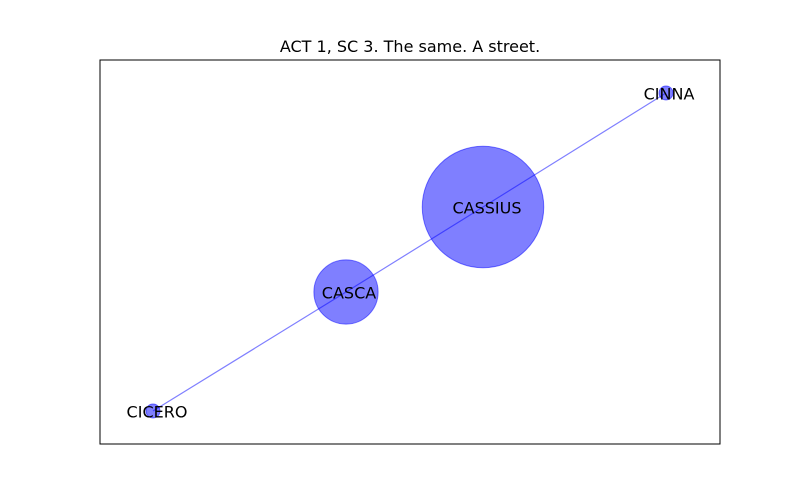 The width and height of the screenshot is (800, 500). I want to click on node-label-cassius: CASSIUS, so click(486, 208).